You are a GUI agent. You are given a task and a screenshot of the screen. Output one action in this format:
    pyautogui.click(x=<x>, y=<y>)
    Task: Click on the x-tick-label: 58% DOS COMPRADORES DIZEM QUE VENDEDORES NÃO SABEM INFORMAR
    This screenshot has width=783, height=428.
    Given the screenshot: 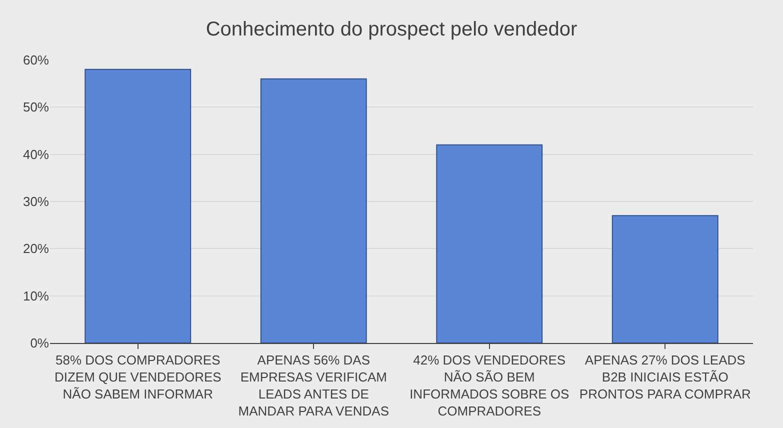 What is the action you would take?
    pyautogui.click(x=138, y=377)
    